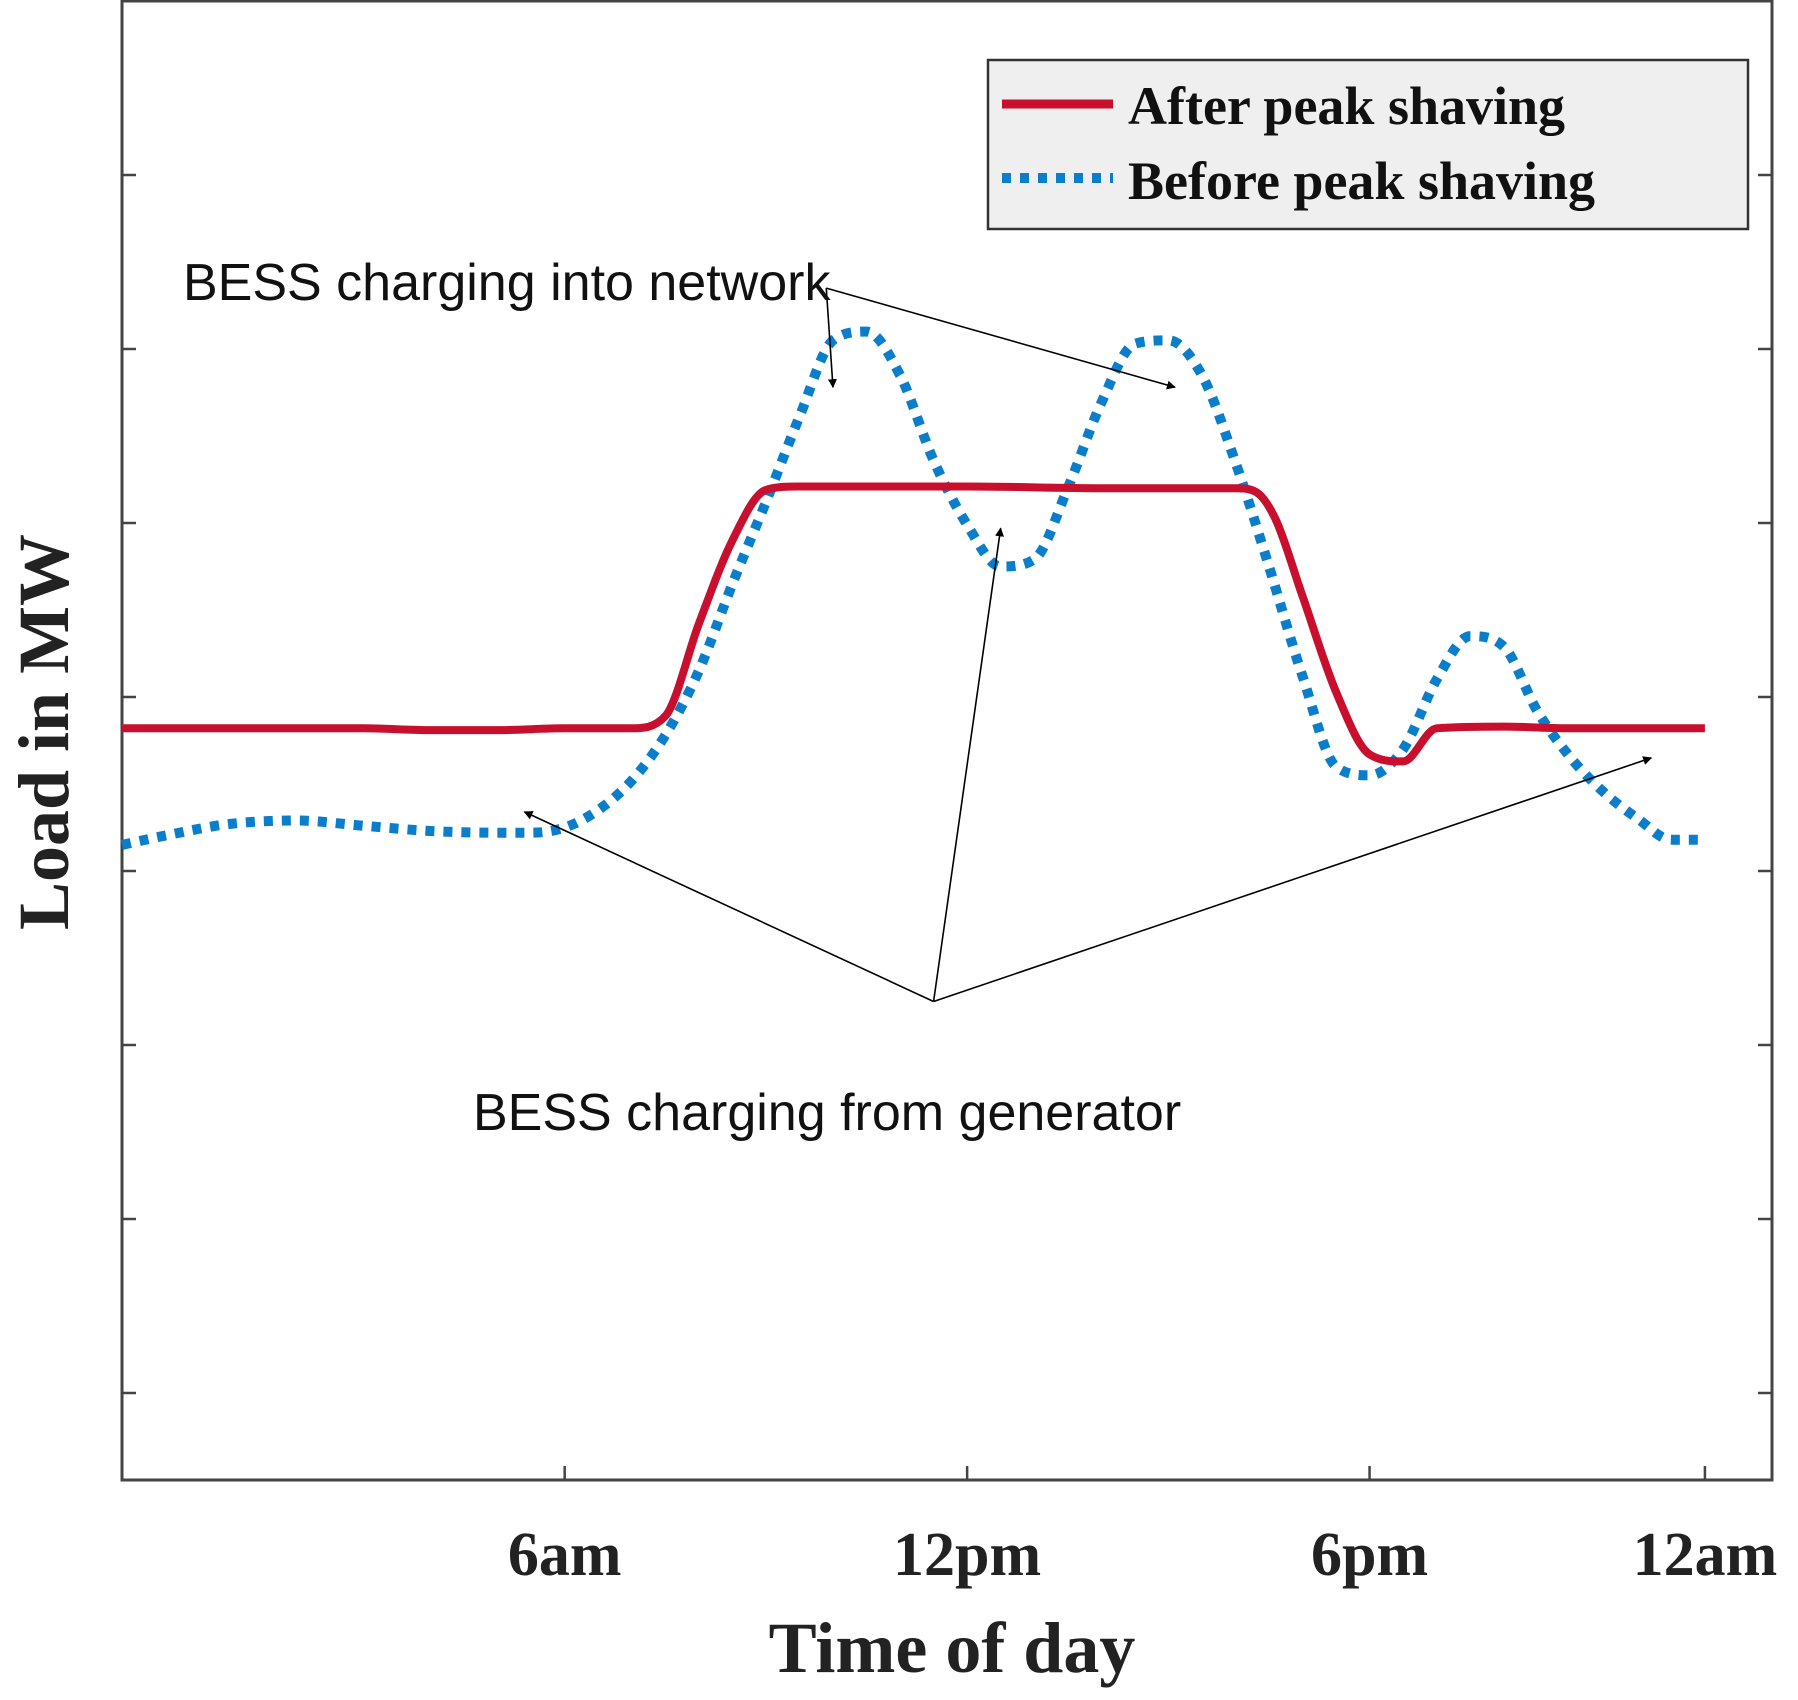 Image resolution: width=1798 pixels, height=1700 pixels. What do you see at coordinates (44, 732) in the screenshot?
I see `y-axis-title: Load in MW` at bounding box center [44, 732].